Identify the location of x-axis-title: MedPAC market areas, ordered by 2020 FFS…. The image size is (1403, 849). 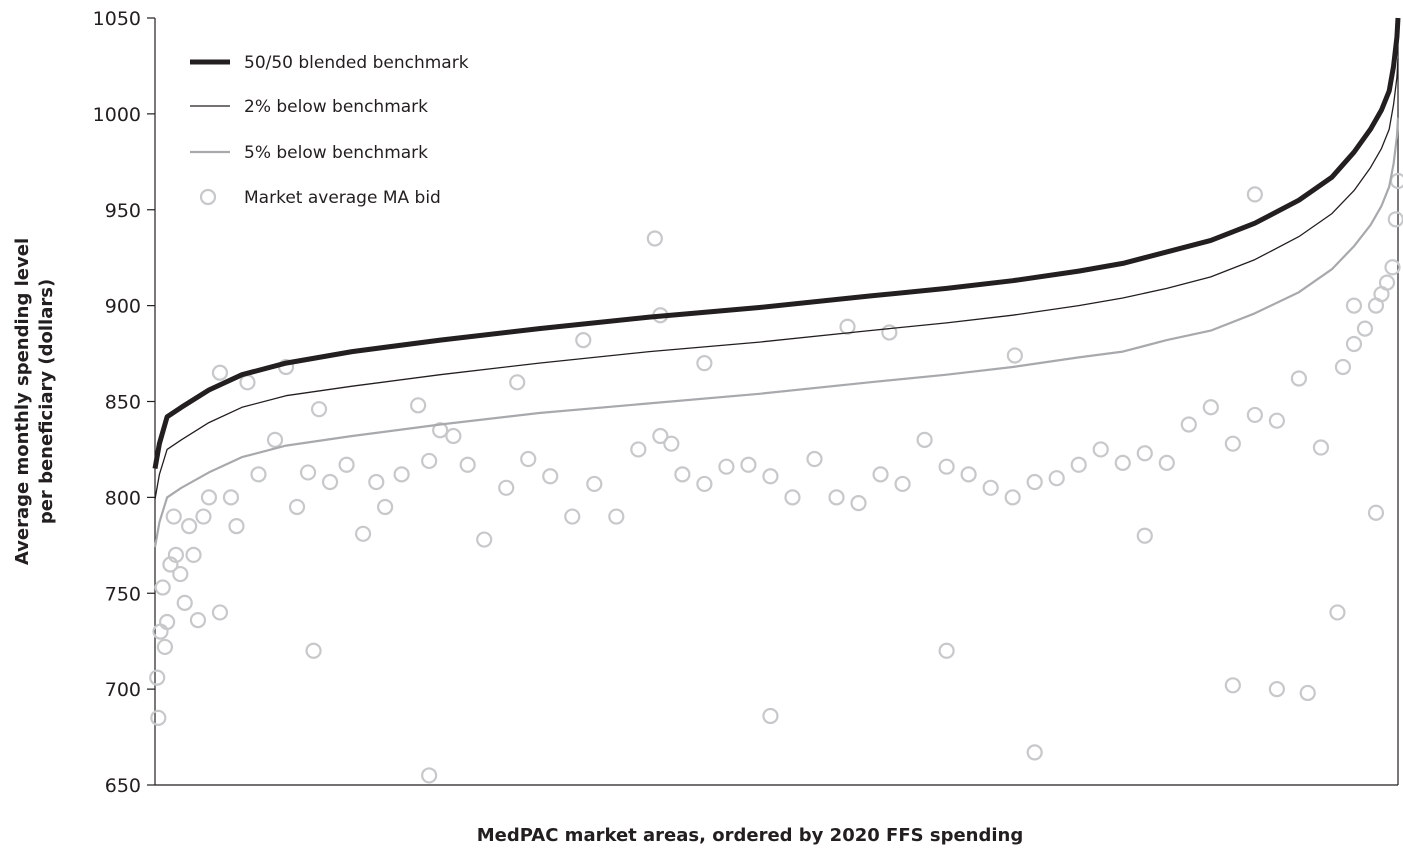
(750, 835).